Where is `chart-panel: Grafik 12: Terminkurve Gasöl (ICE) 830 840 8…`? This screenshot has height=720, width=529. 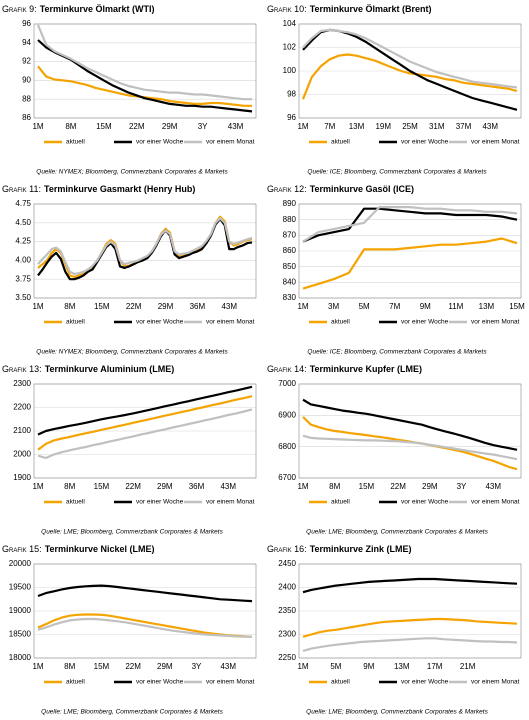 chart-panel: Grafik 12: Terminkurve Gasöl (ICE) 830 840 8… is located at coordinates (396, 269).